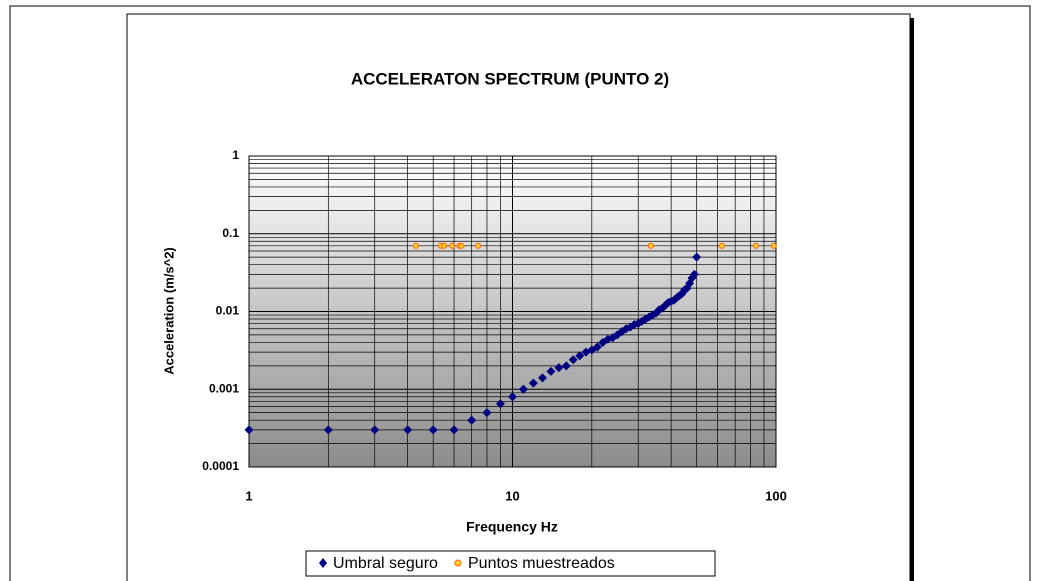 This screenshot has width=1040, height=581. What do you see at coordinates (235, 155) in the screenshot?
I see `y-tick-label: 1` at bounding box center [235, 155].